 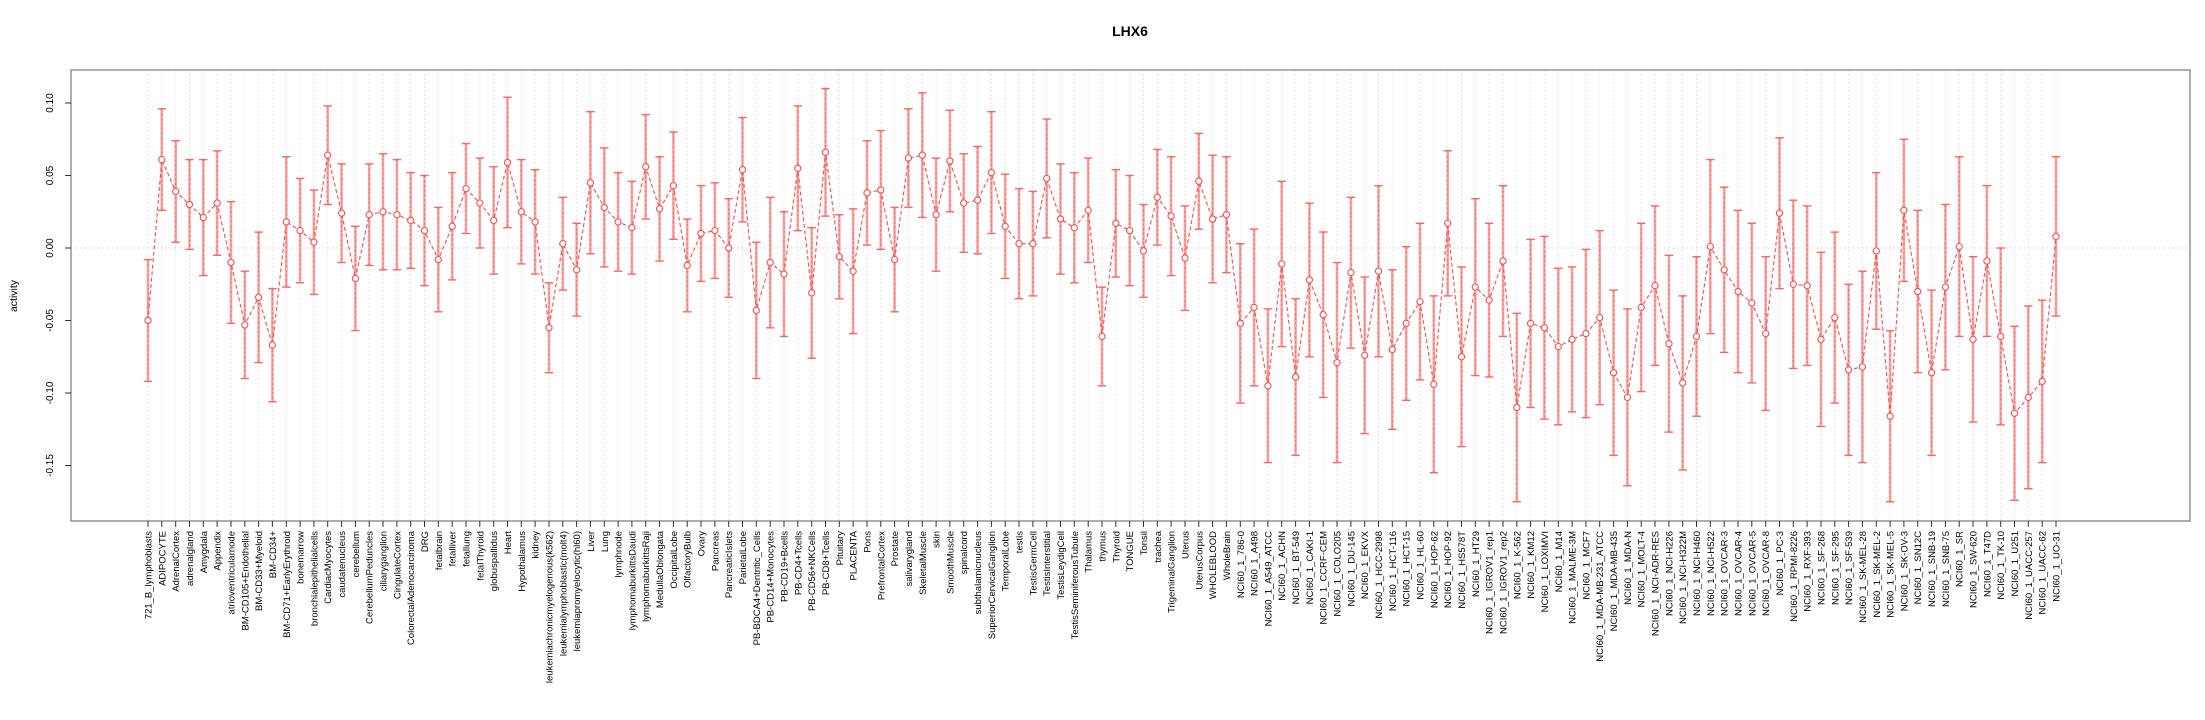 What do you see at coordinates (411, 587) in the screenshot?
I see `x-tick-label: ColorectalAdenocarcinoma` at bounding box center [411, 587].